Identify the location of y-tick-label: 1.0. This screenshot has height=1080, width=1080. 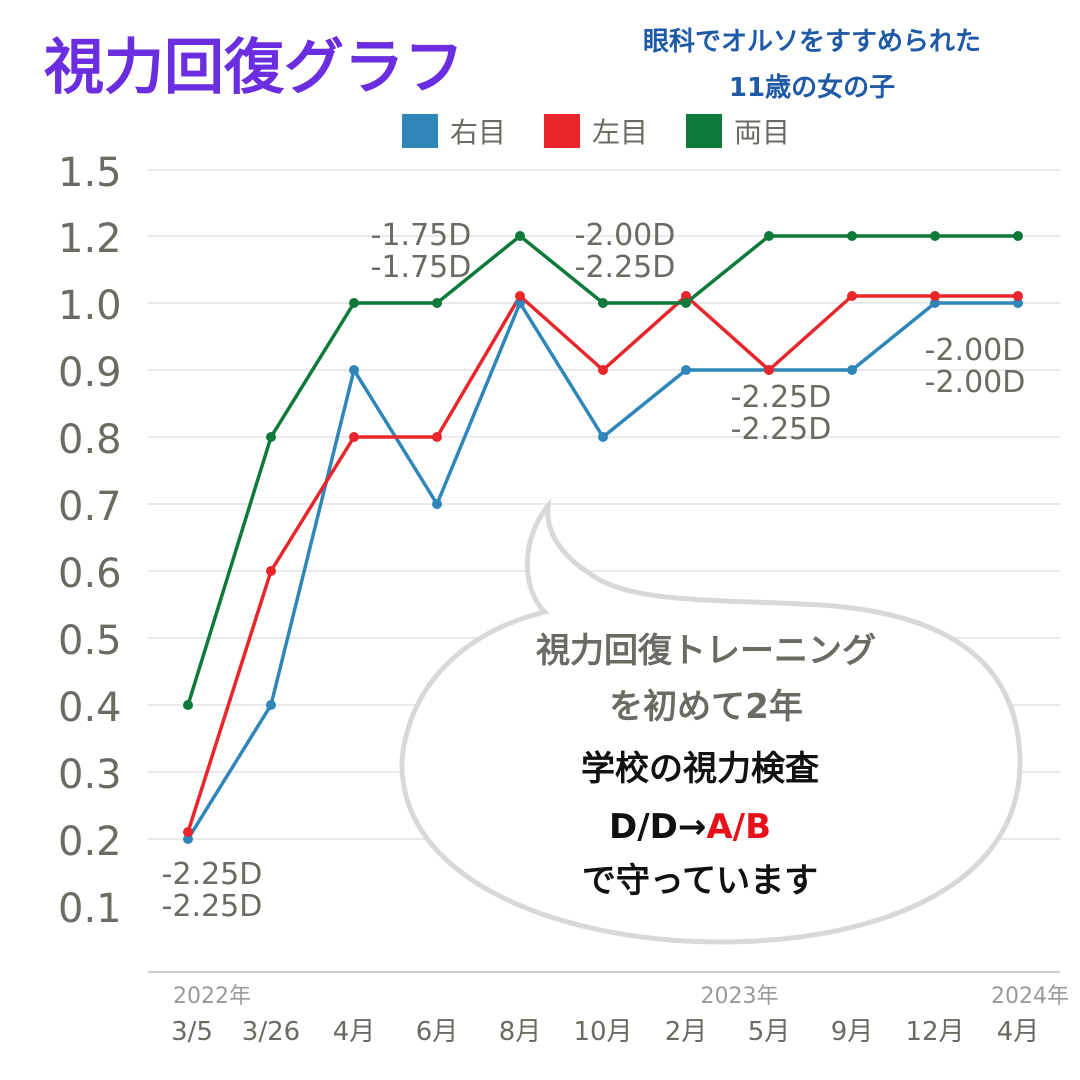
(90, 306).